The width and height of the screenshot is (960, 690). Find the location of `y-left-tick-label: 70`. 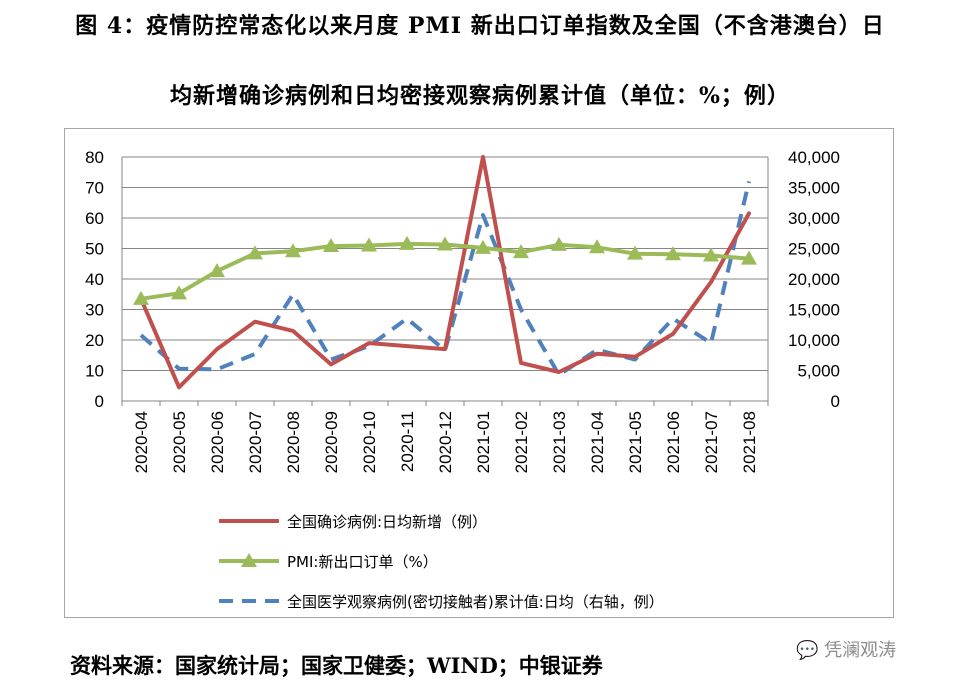

y-left-tick-label: 70 is located at coordinates (94, 188).